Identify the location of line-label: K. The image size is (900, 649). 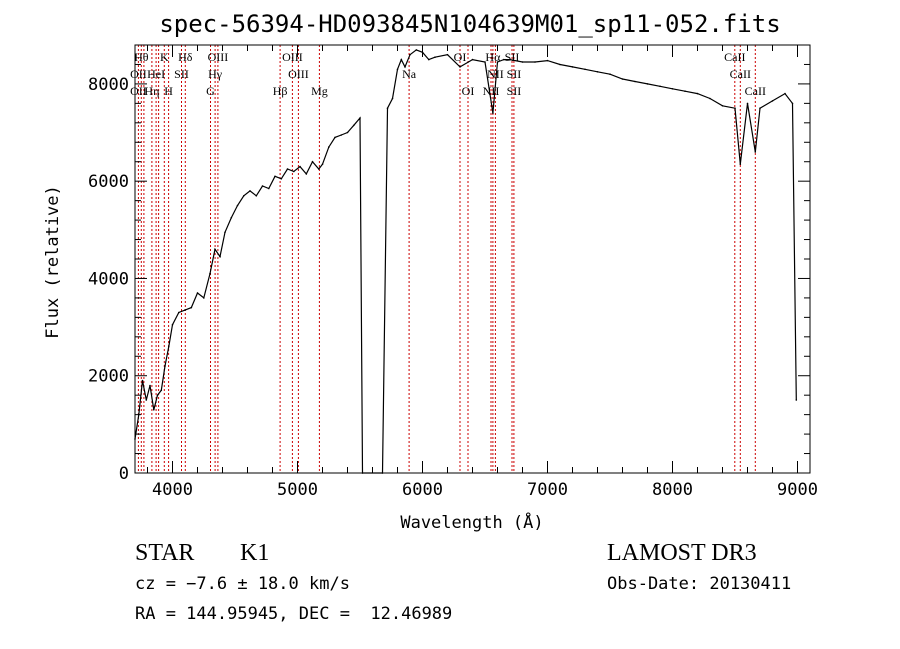
(164, 57).